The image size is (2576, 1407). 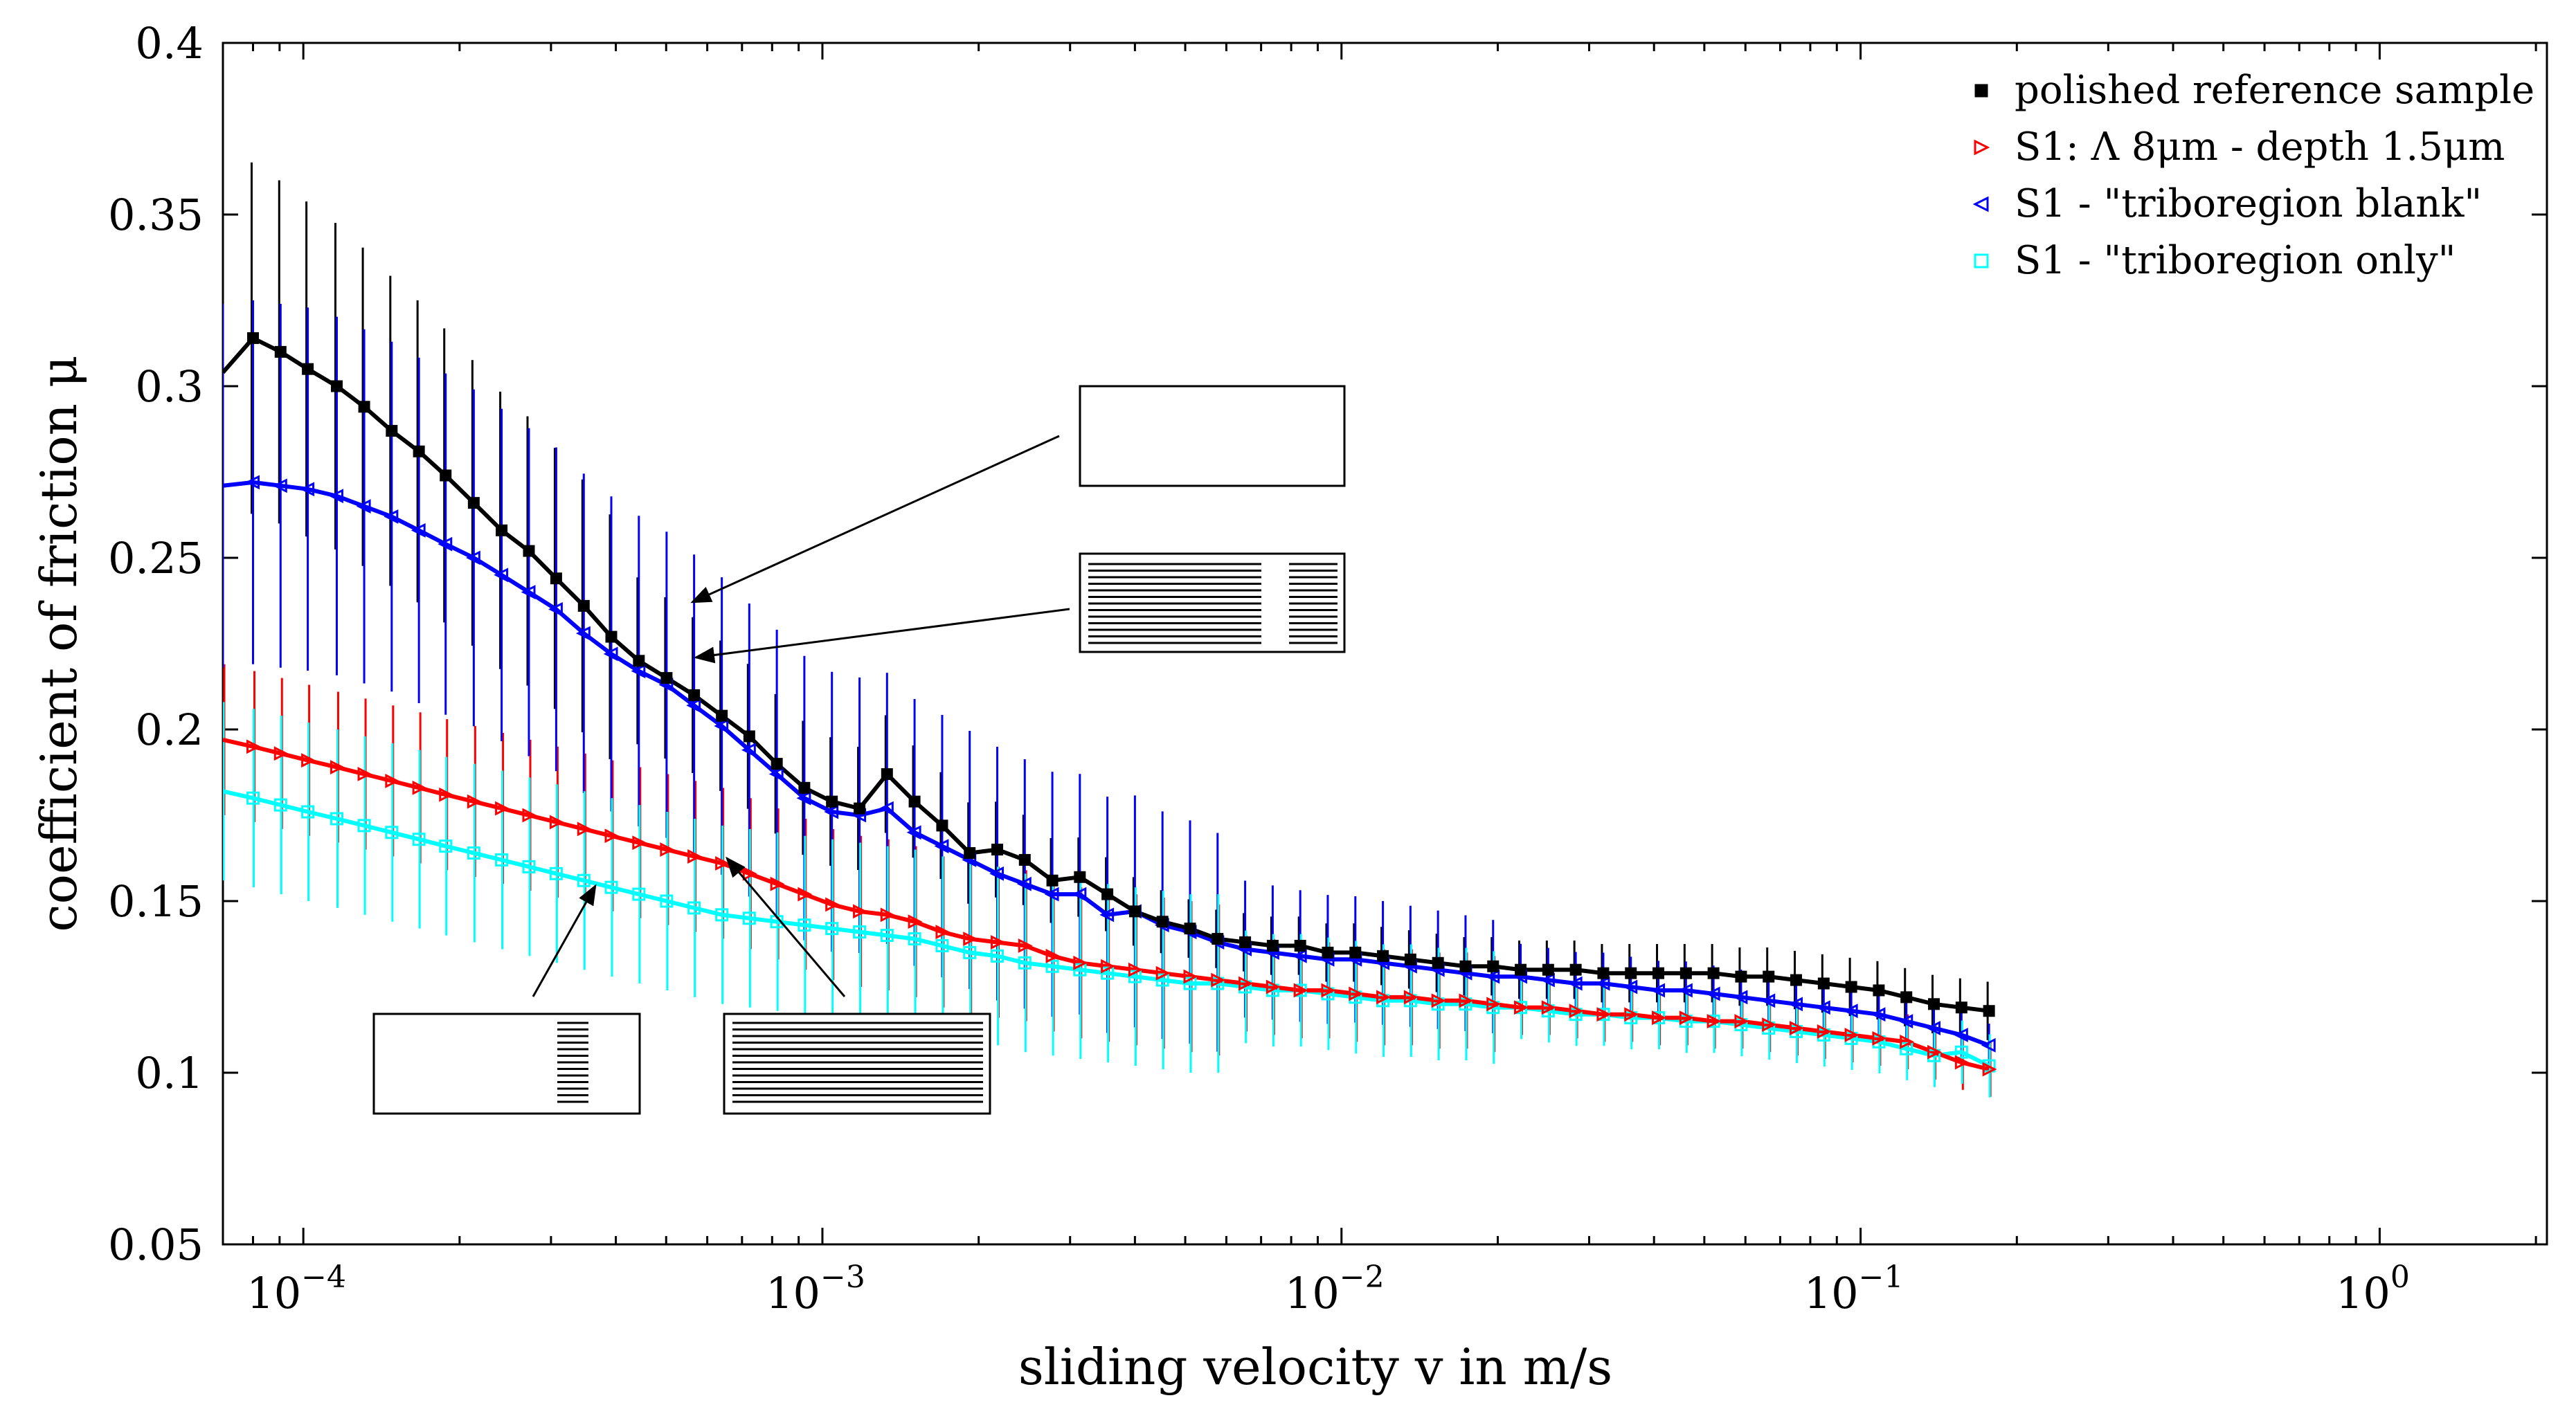 What do you see at coordinates (2260, 147) in the screenshot?
I see `legend-entry: S1: Λ 8μm - depth 1.5μm` at bounding box center [2260, 147].